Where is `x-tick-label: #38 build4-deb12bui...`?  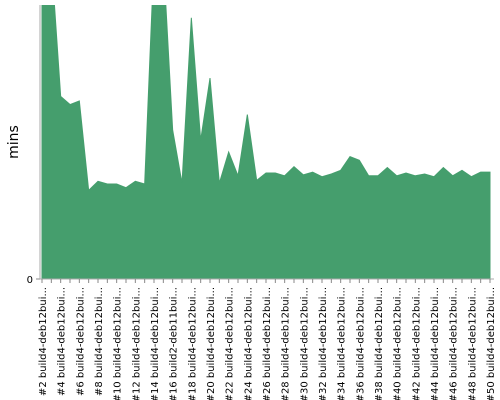
x-tick-label: #38 build4-deb12bui... is located at coordinates (379, 343).